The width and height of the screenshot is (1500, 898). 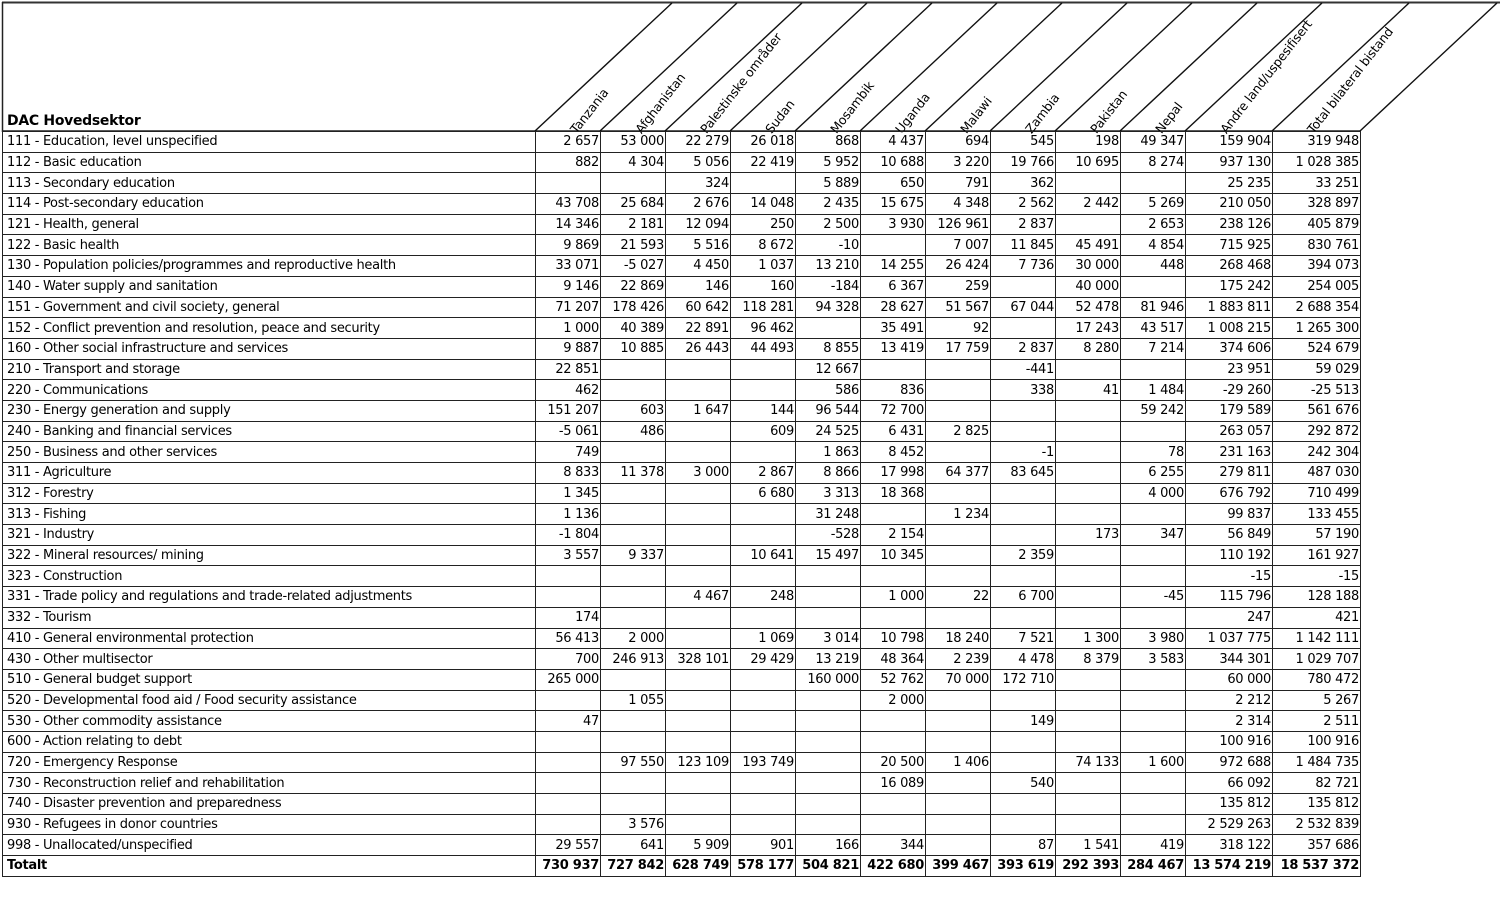 What do you see at coordinates (269, 824) in the screenshot?
I see `sector-label: 930 - Refugees in donor countries` at bounding box center [269, 824].